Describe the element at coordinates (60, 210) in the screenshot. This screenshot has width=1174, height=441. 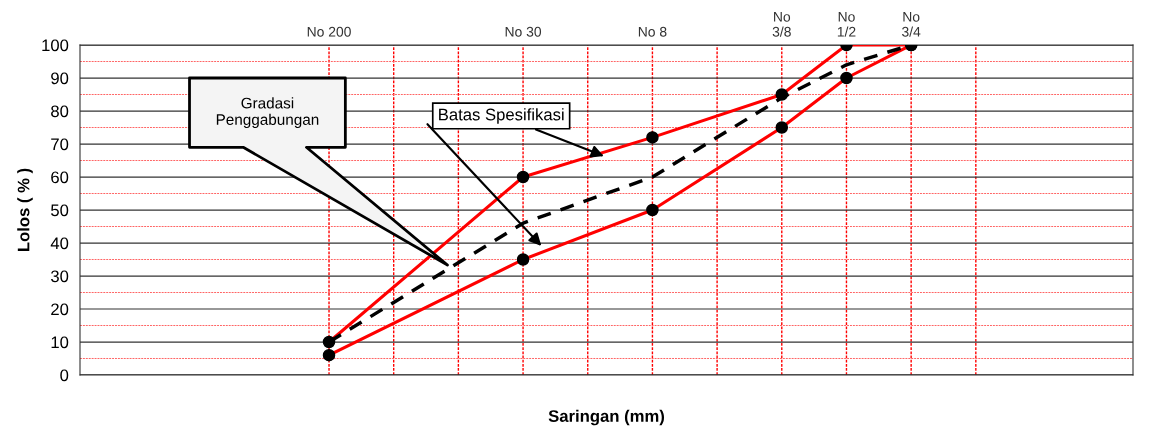
I see `y-tick-label: 50` at that location.